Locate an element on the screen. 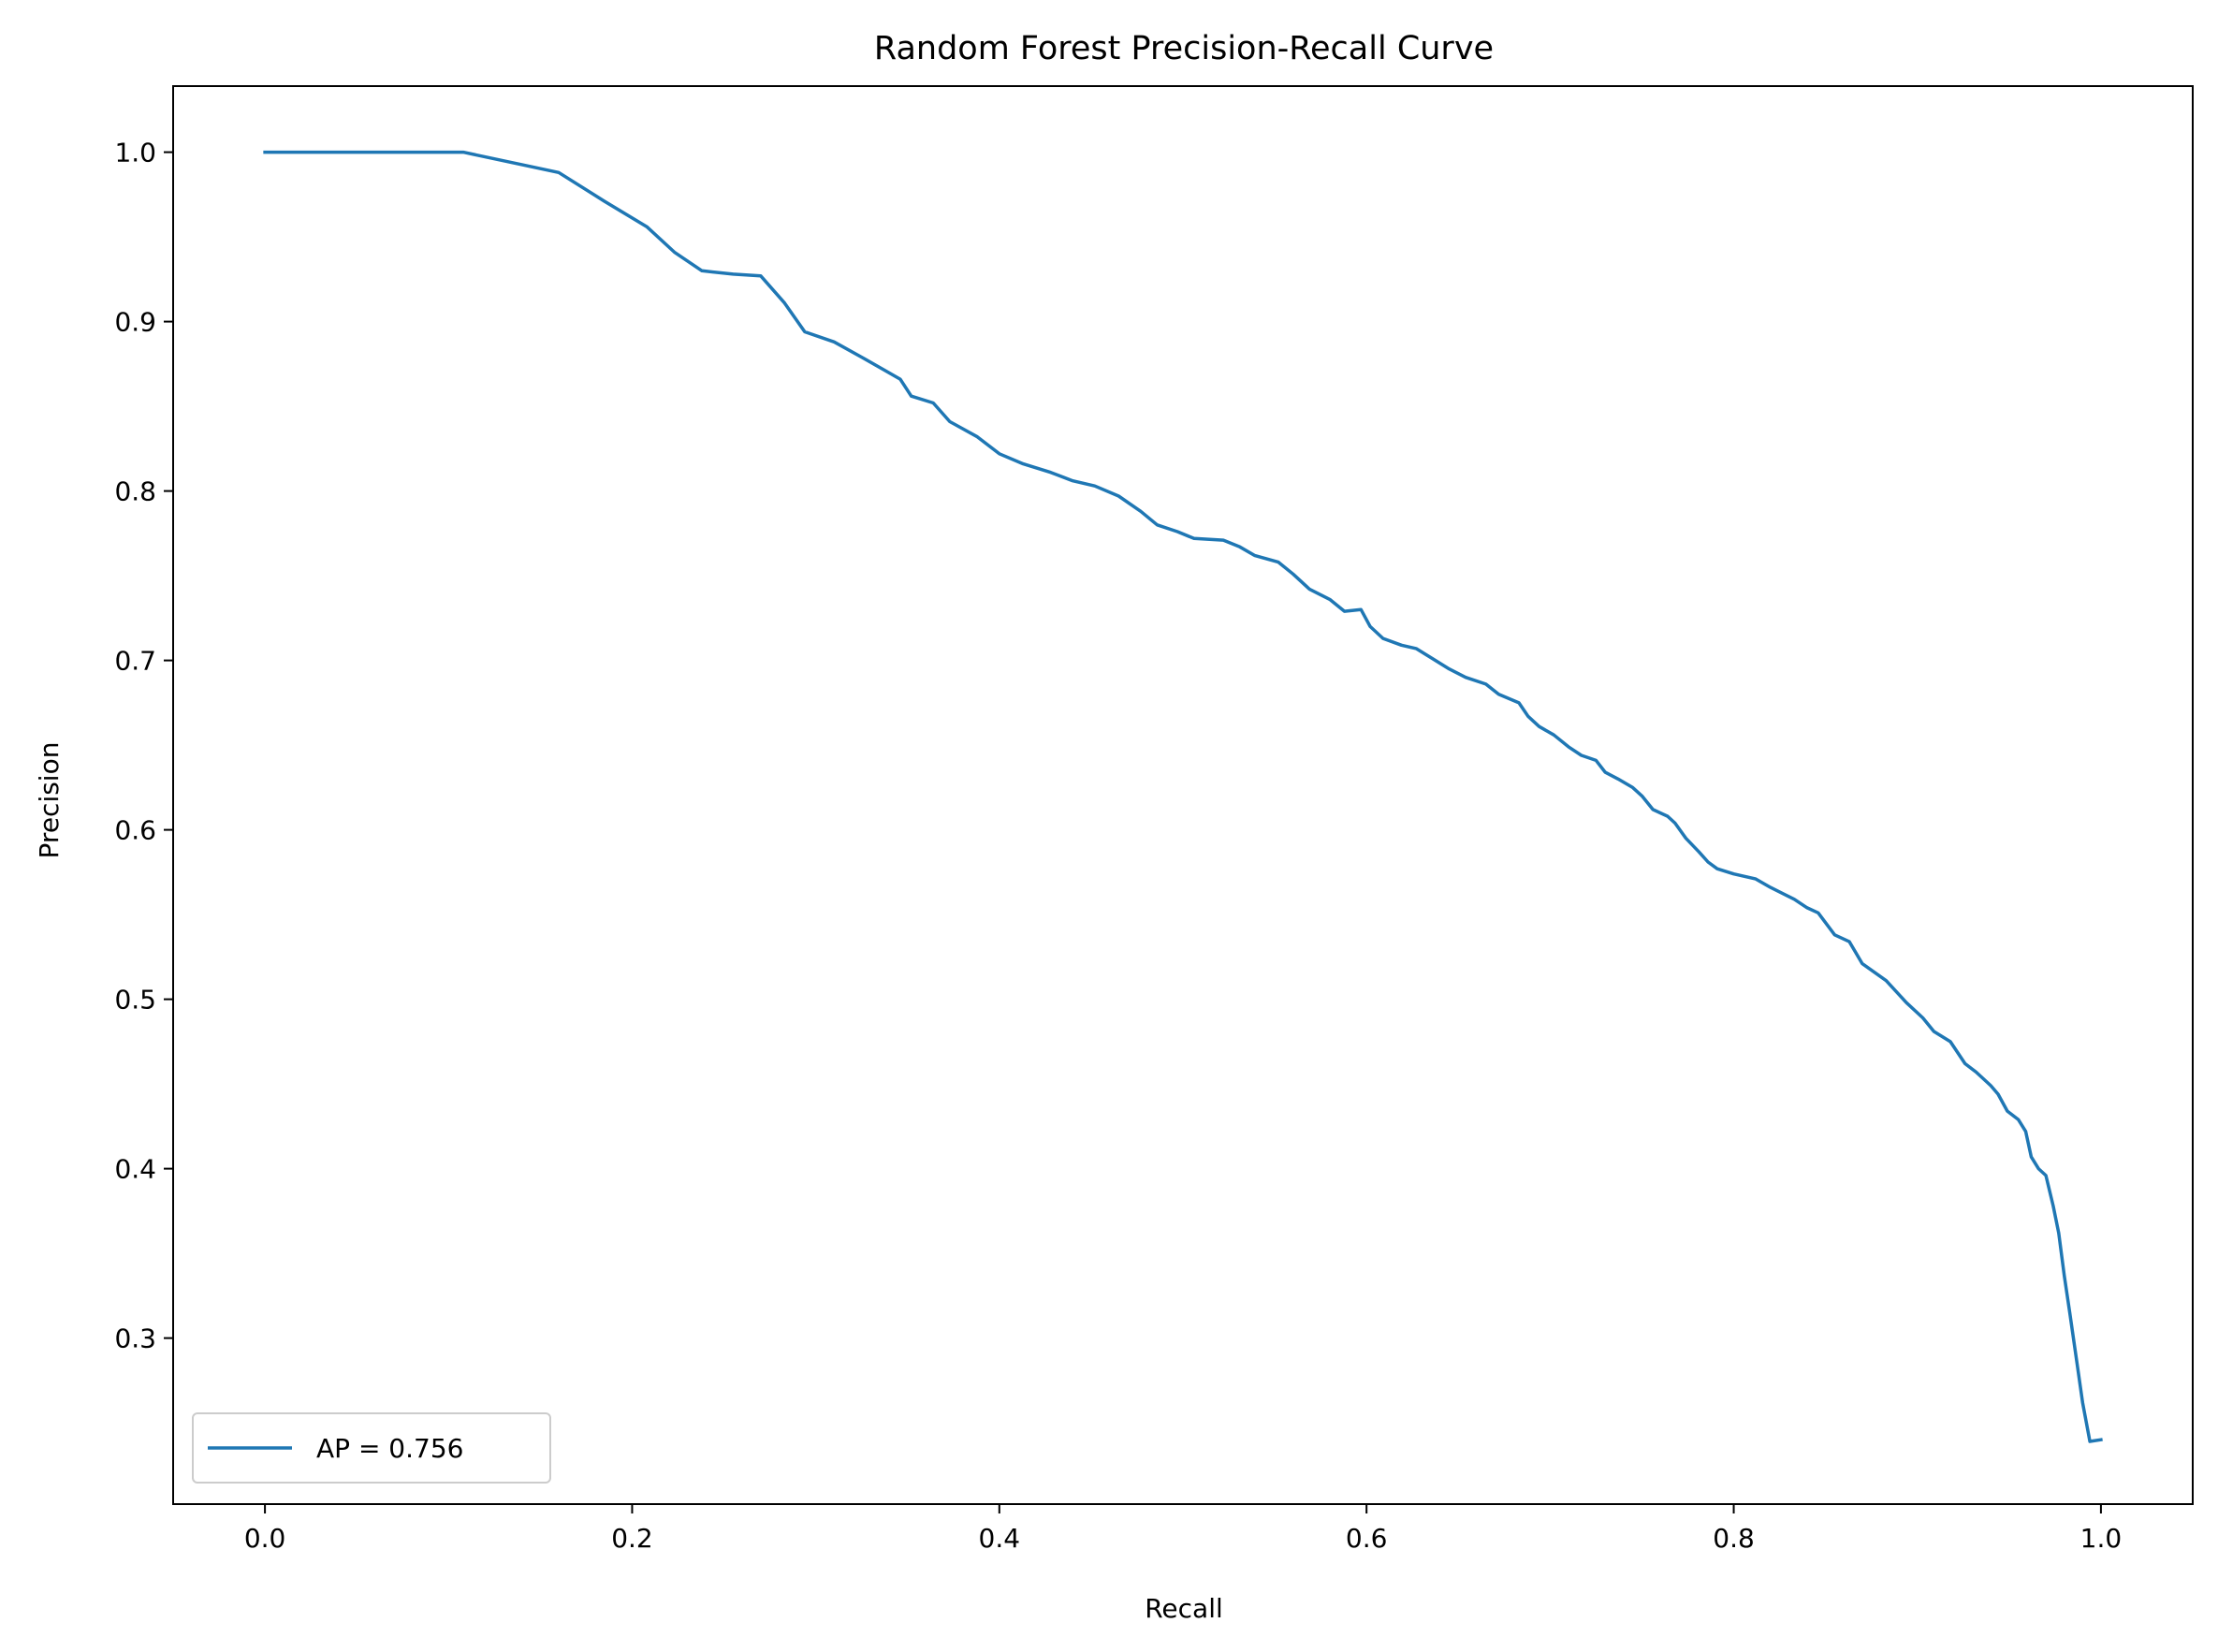 The width and height of the screenshot is (2218, 1652). x-axis: 0.0 0.2 0.4 0.6 0.8 1.0 is located at coordinates (1183, 1529).